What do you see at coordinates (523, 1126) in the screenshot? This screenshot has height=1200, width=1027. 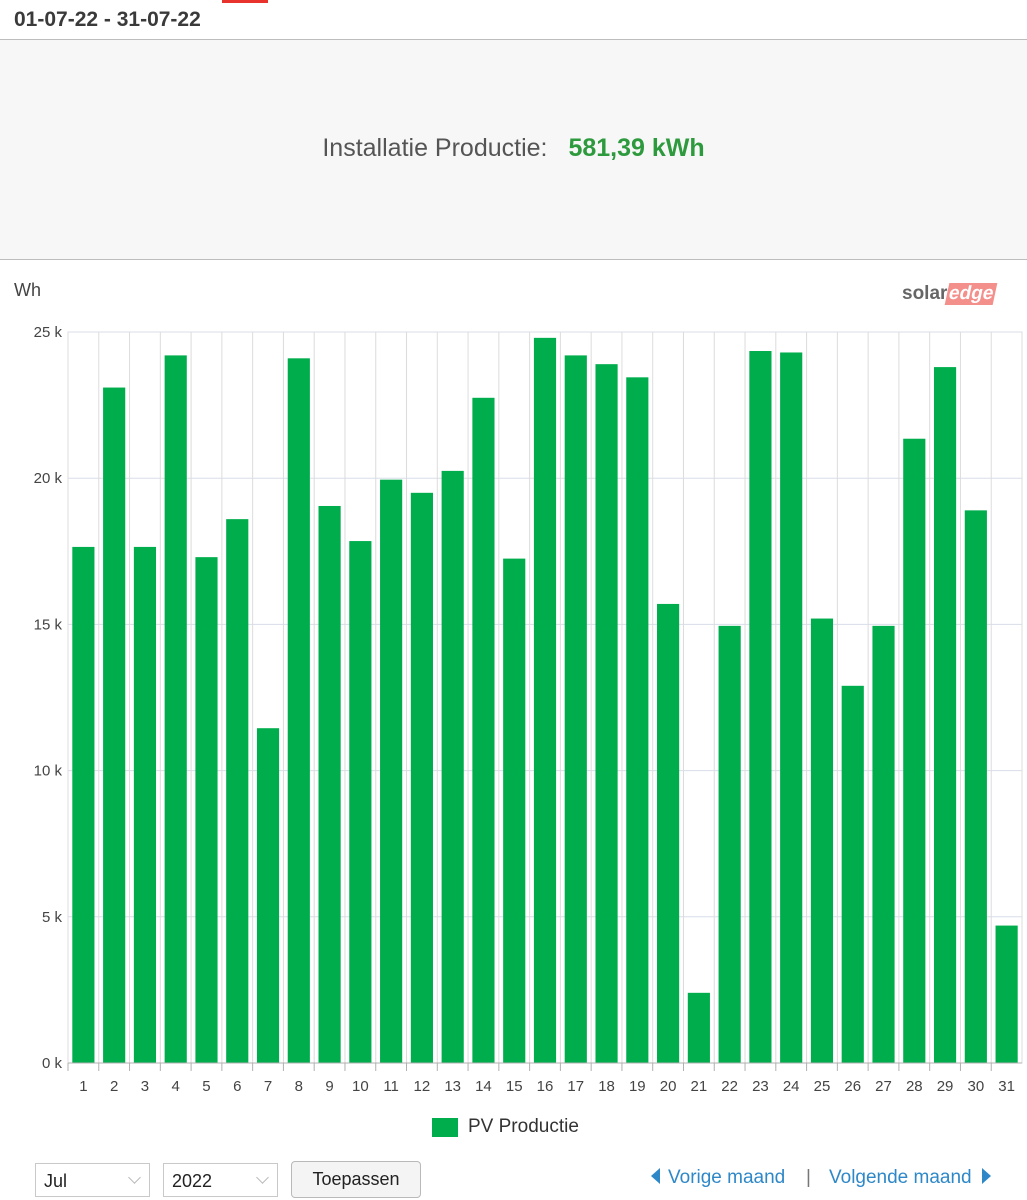 I see `legend-label: PV Productie` at bounding box center [523, 1126].